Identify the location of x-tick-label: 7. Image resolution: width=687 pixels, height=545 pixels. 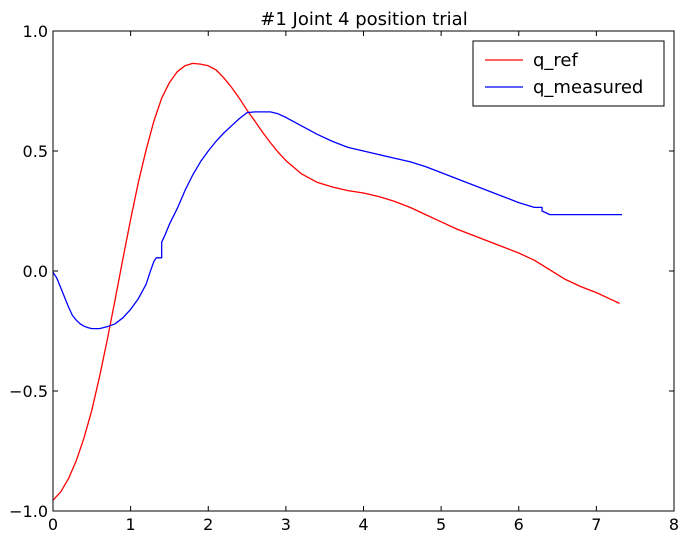
(596, 524).